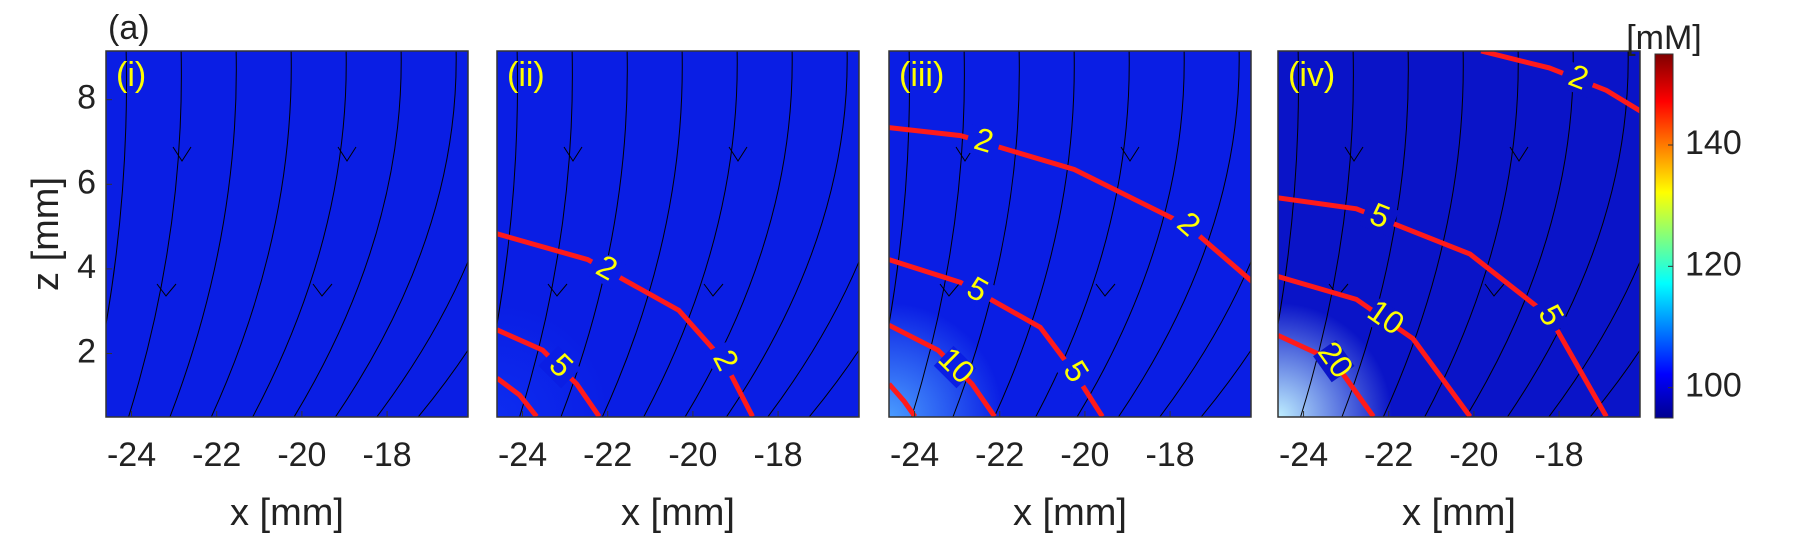 Image resolution: width=1800 pixels, height=550 pixels. I want to click on y-tick-label: 4, so click(86, 267).